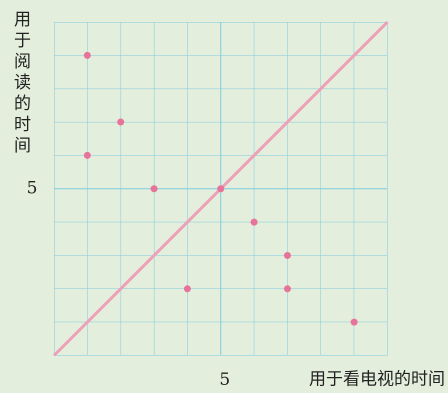 The image size is (448, 393). Describe the element at coordinates (377, 380) in the screenshot. I see `x-axis-label: 用于看电视的时间` at that location.